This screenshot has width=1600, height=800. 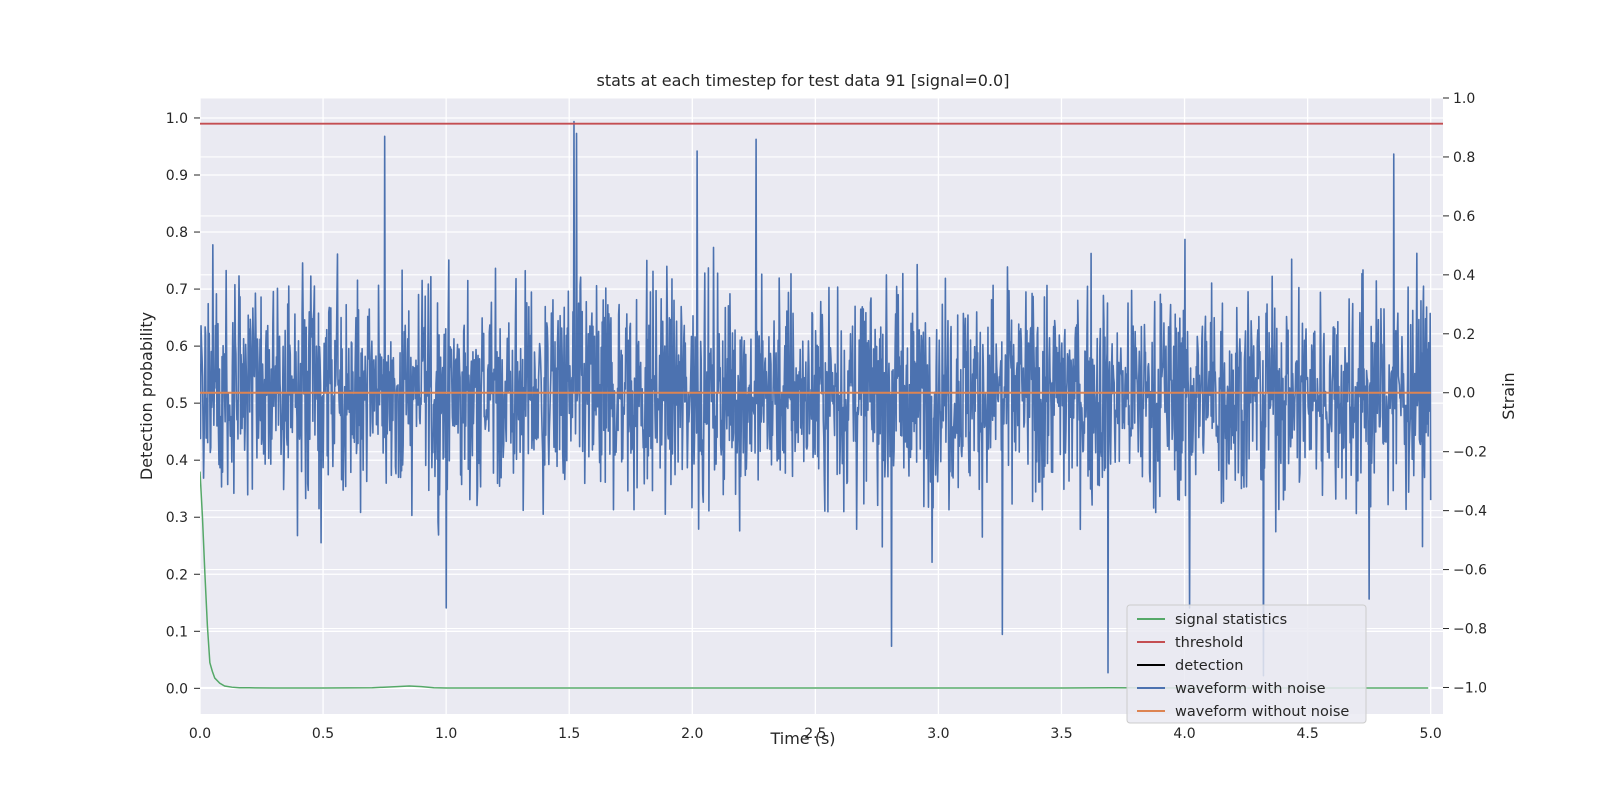 What do you see at coordinates (446, 734) in the screenshot?
I see `x-tick-label: 1.0` at bounding box center [446, 734].